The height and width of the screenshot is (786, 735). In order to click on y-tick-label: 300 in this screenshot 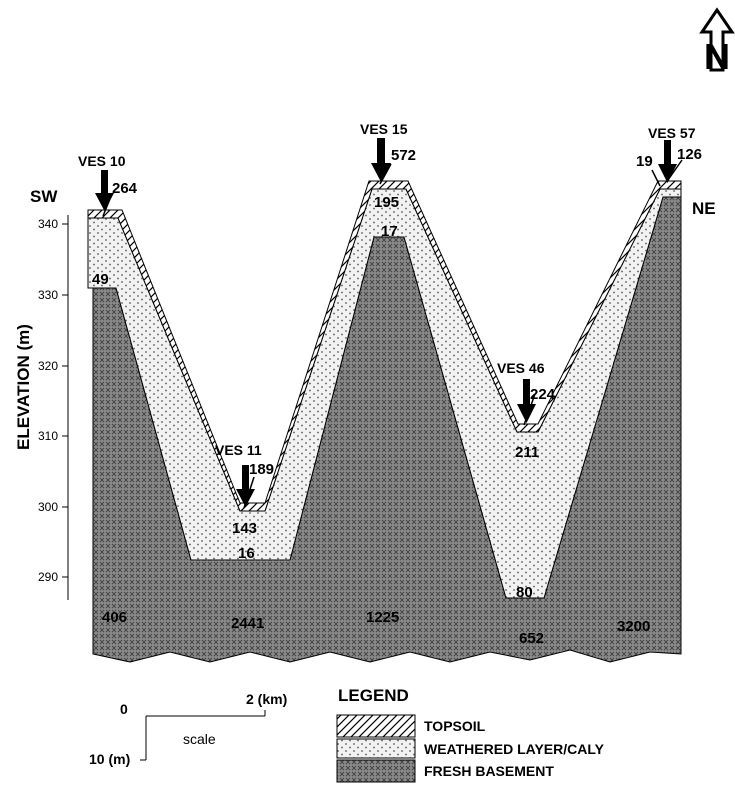, I will do `click(48, 507)`.